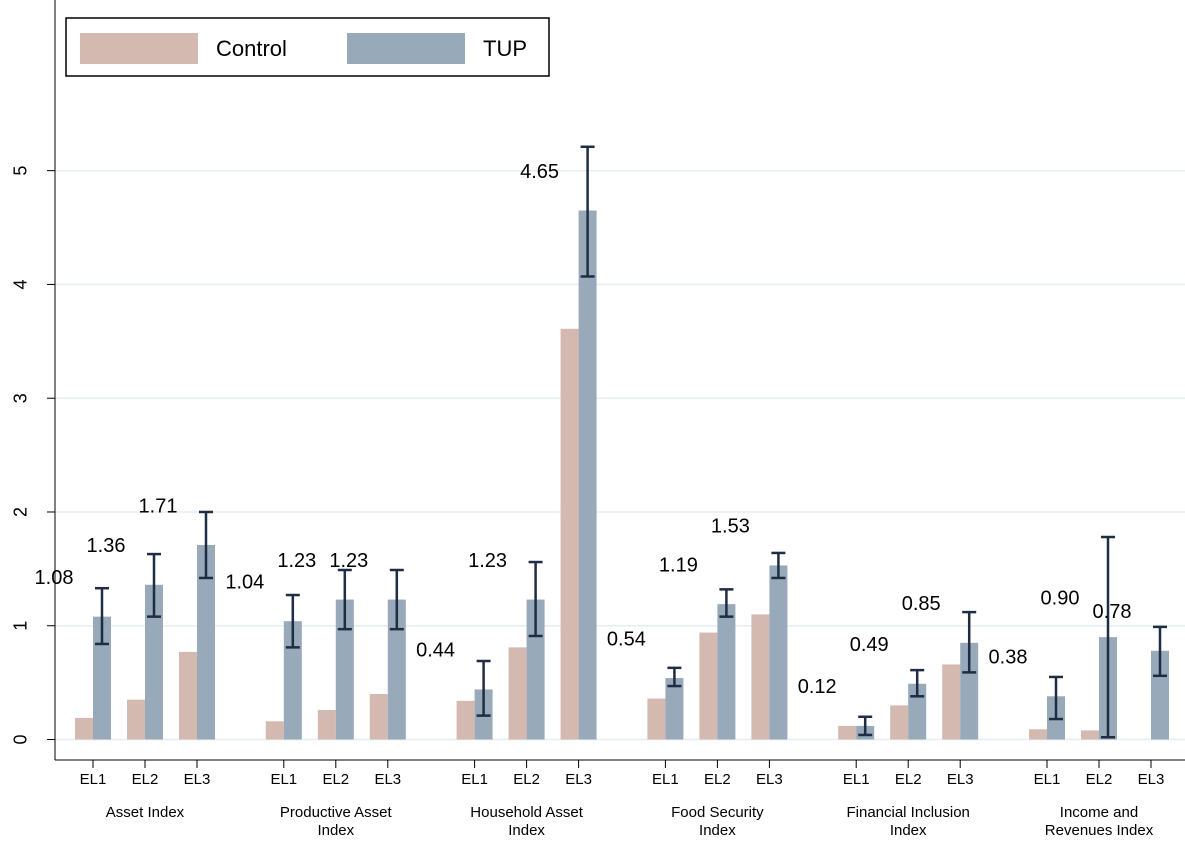 Image resolution: width=1185 pixels, height=846 pixels. What do you see at coordinates (21, 398) in the screenshot?
I see `y-tick-label: 3` at bounding box center [21, 398].